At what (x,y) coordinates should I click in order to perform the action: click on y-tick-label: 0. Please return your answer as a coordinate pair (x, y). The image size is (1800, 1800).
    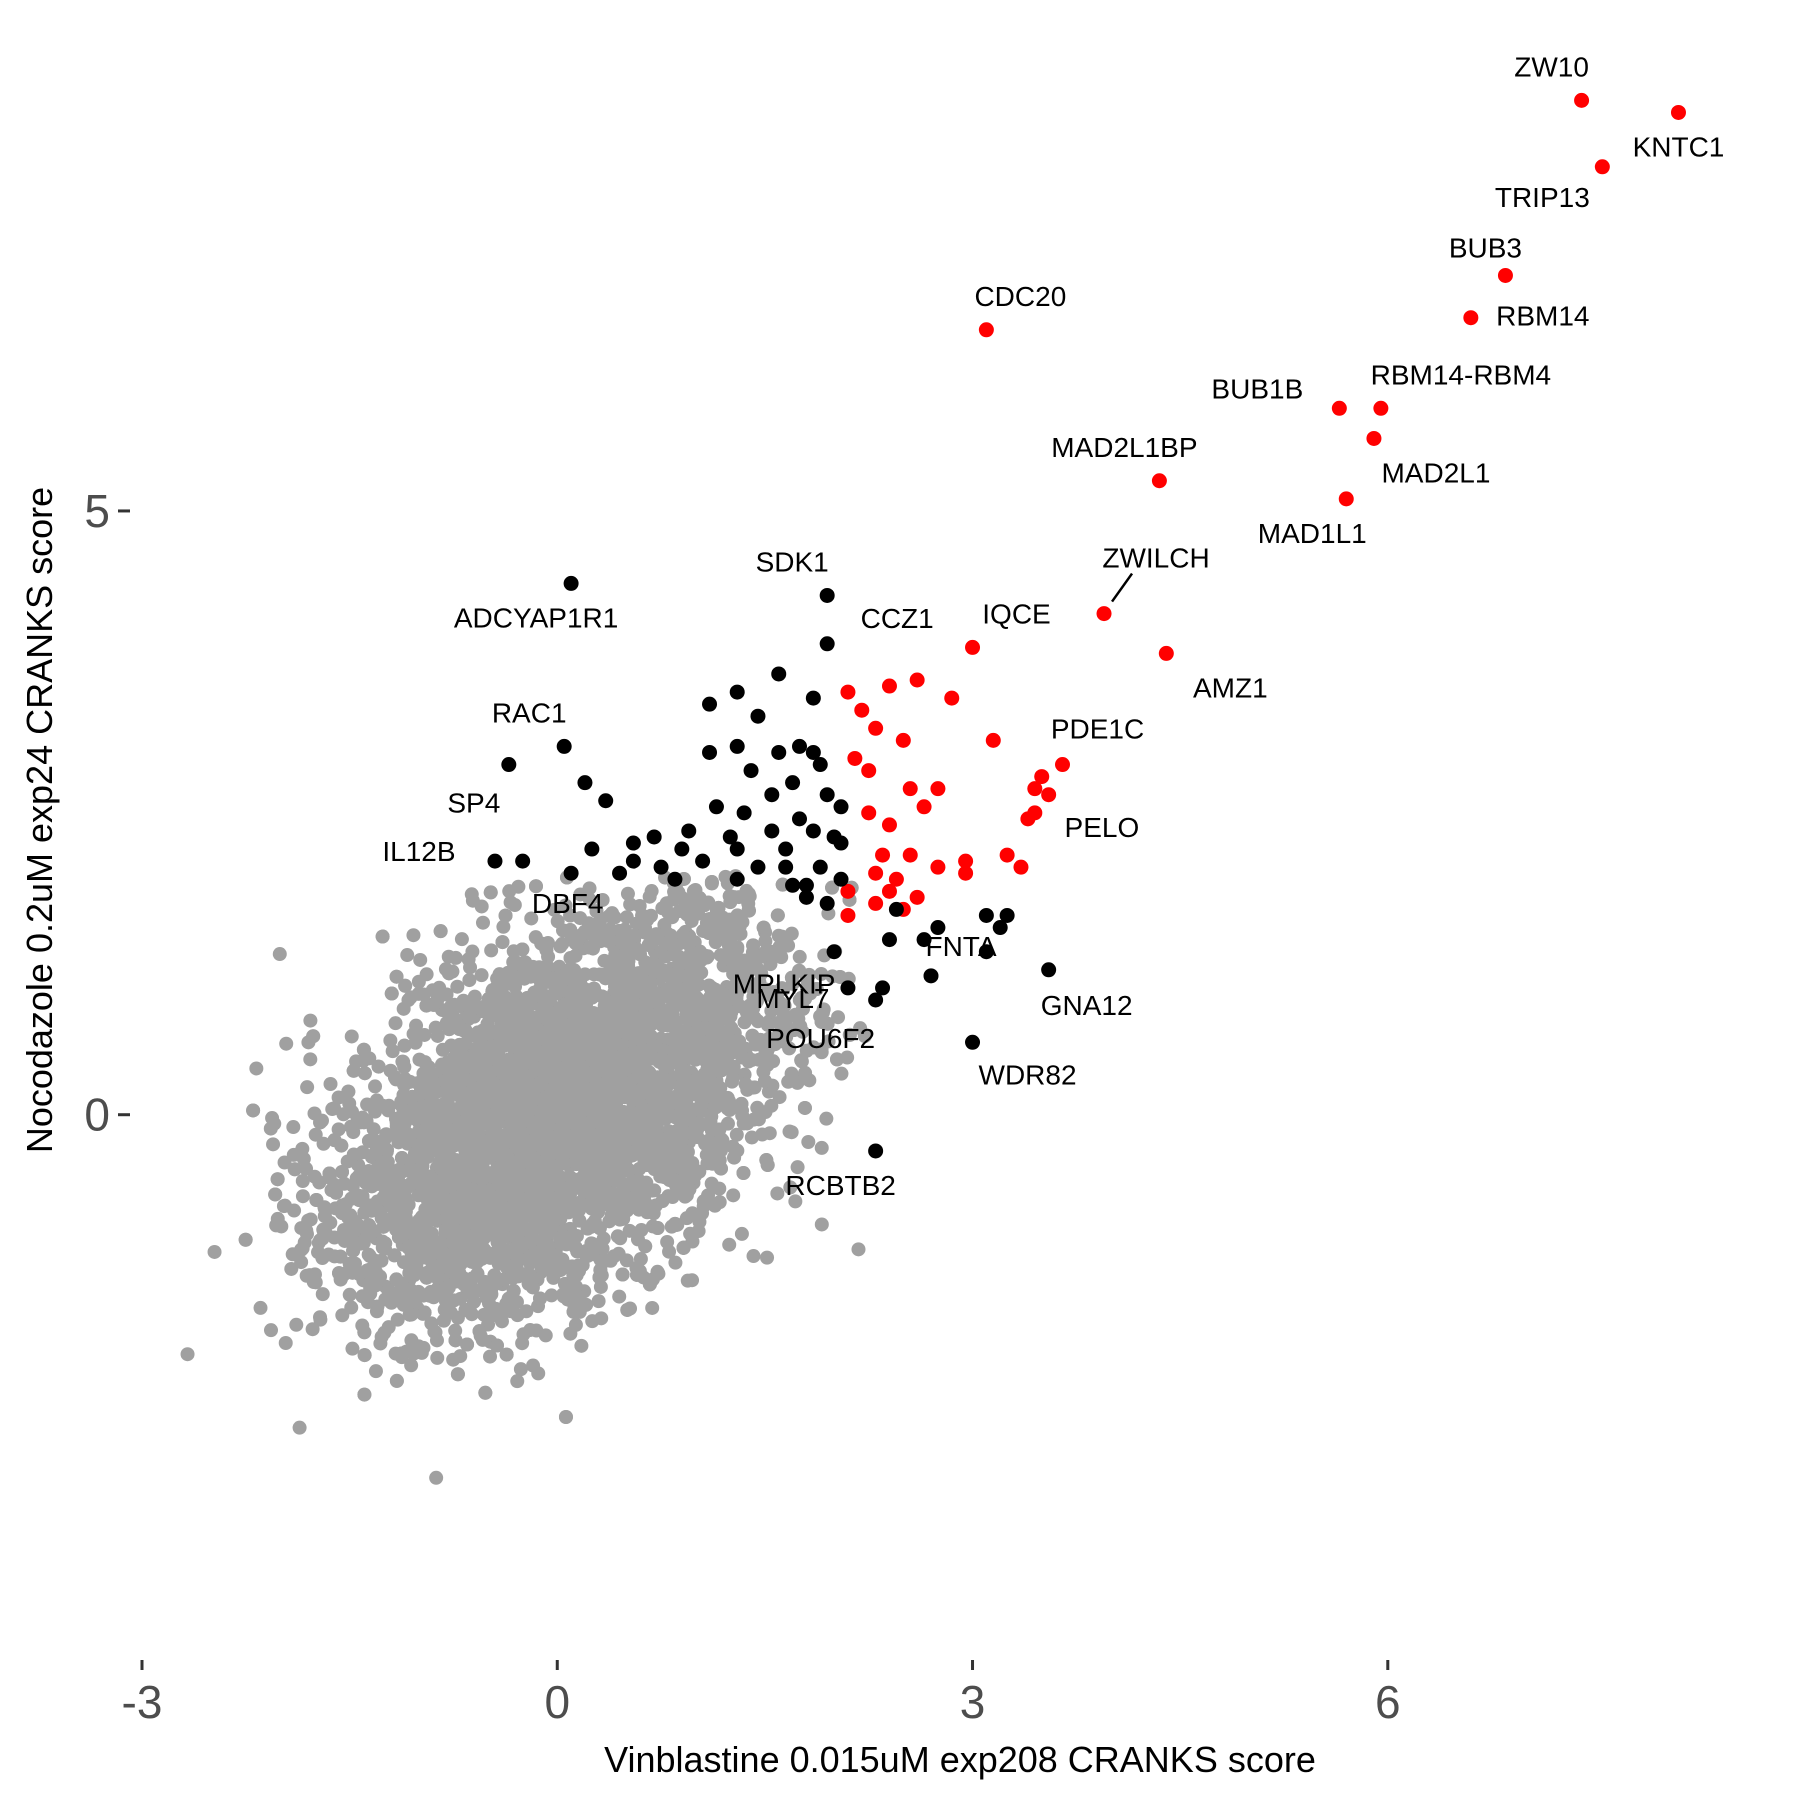
    Looking at the image, I should click on (97, 1115).